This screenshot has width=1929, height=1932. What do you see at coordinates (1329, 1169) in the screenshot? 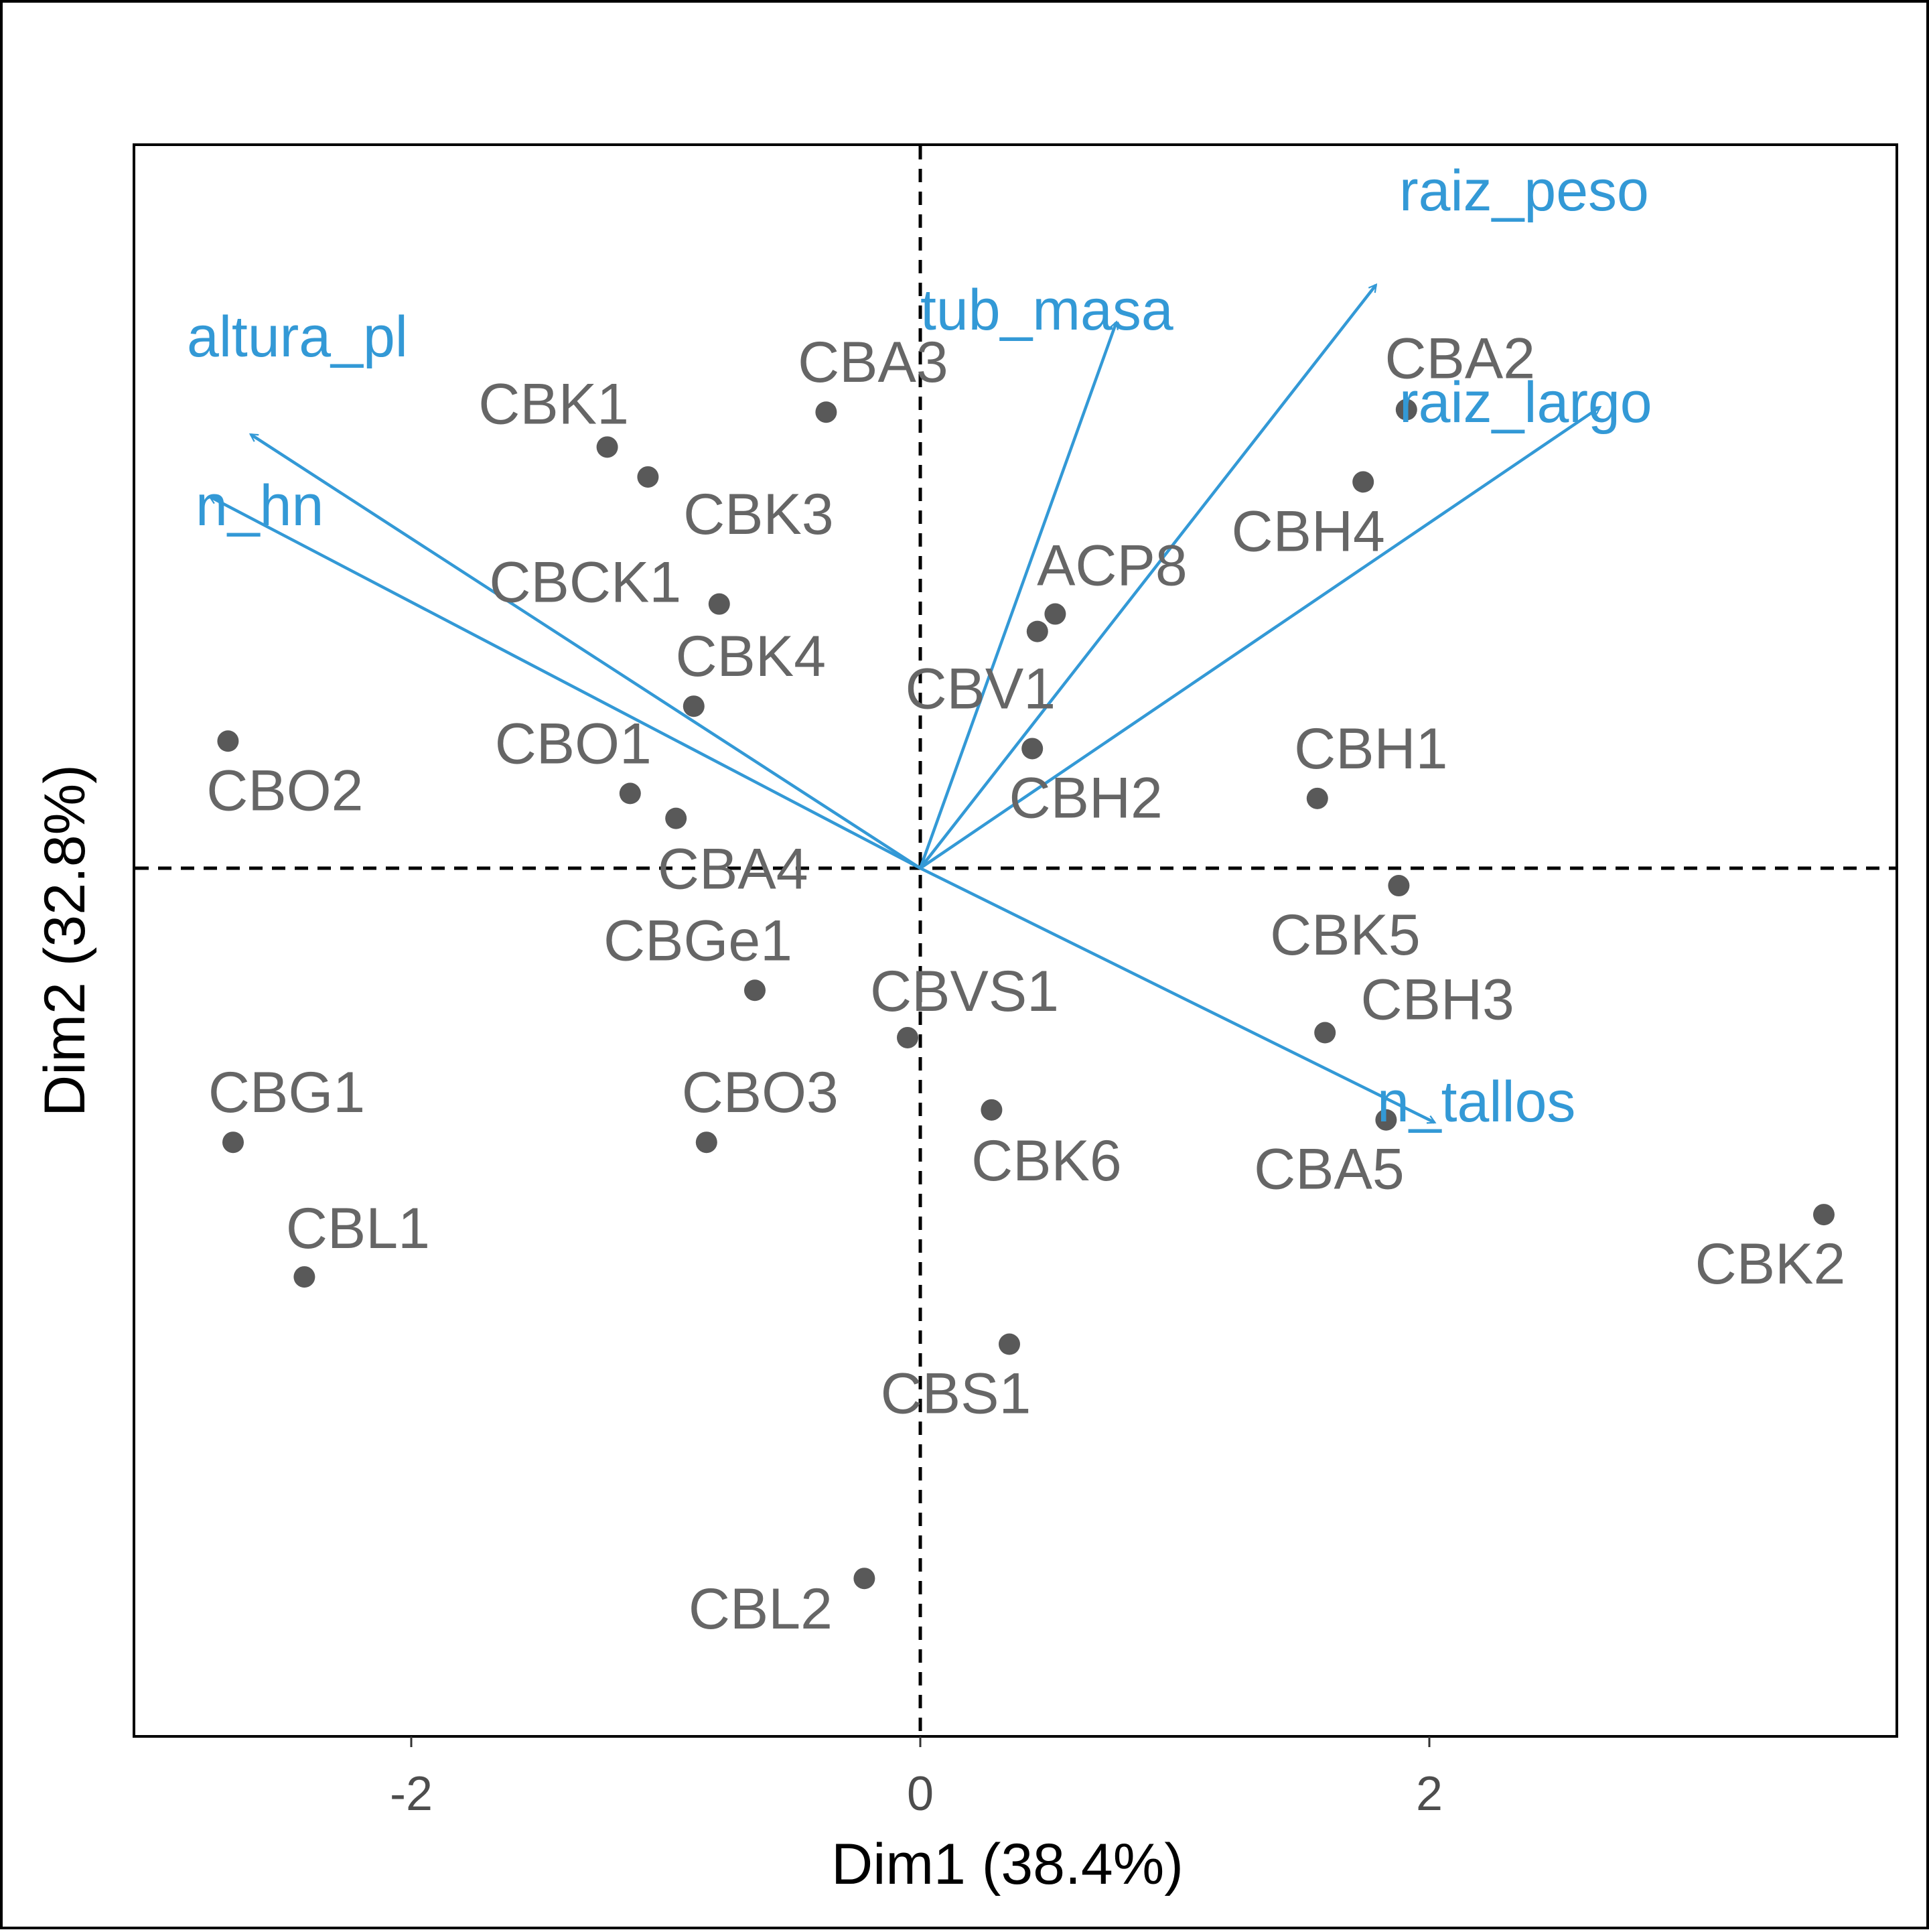
I see `point-label-cba5: CBA5` at bounding box center [1329, 1169].